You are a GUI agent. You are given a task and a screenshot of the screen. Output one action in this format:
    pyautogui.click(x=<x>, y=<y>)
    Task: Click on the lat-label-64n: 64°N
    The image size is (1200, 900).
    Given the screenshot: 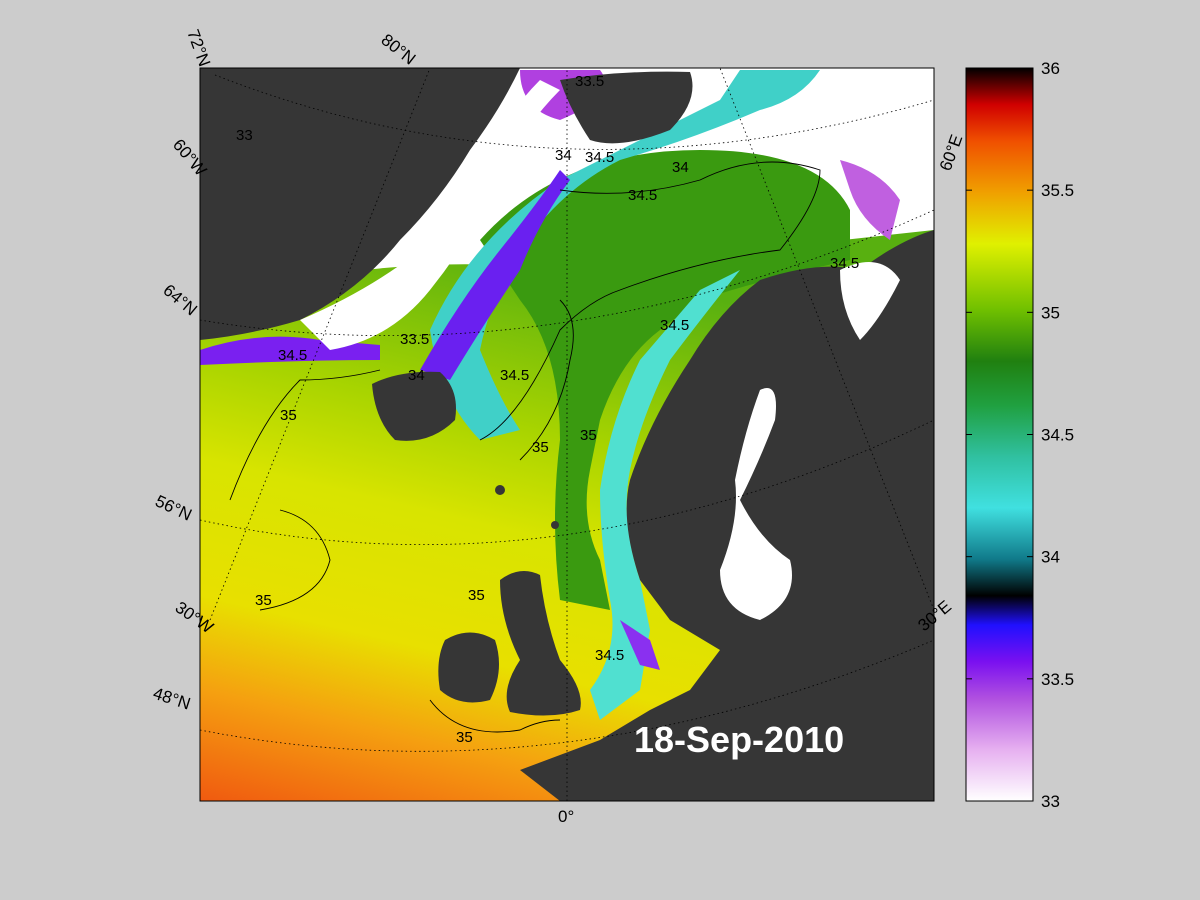 What is the action you would take?
    pyautogui.click(x=179, y=300)
    